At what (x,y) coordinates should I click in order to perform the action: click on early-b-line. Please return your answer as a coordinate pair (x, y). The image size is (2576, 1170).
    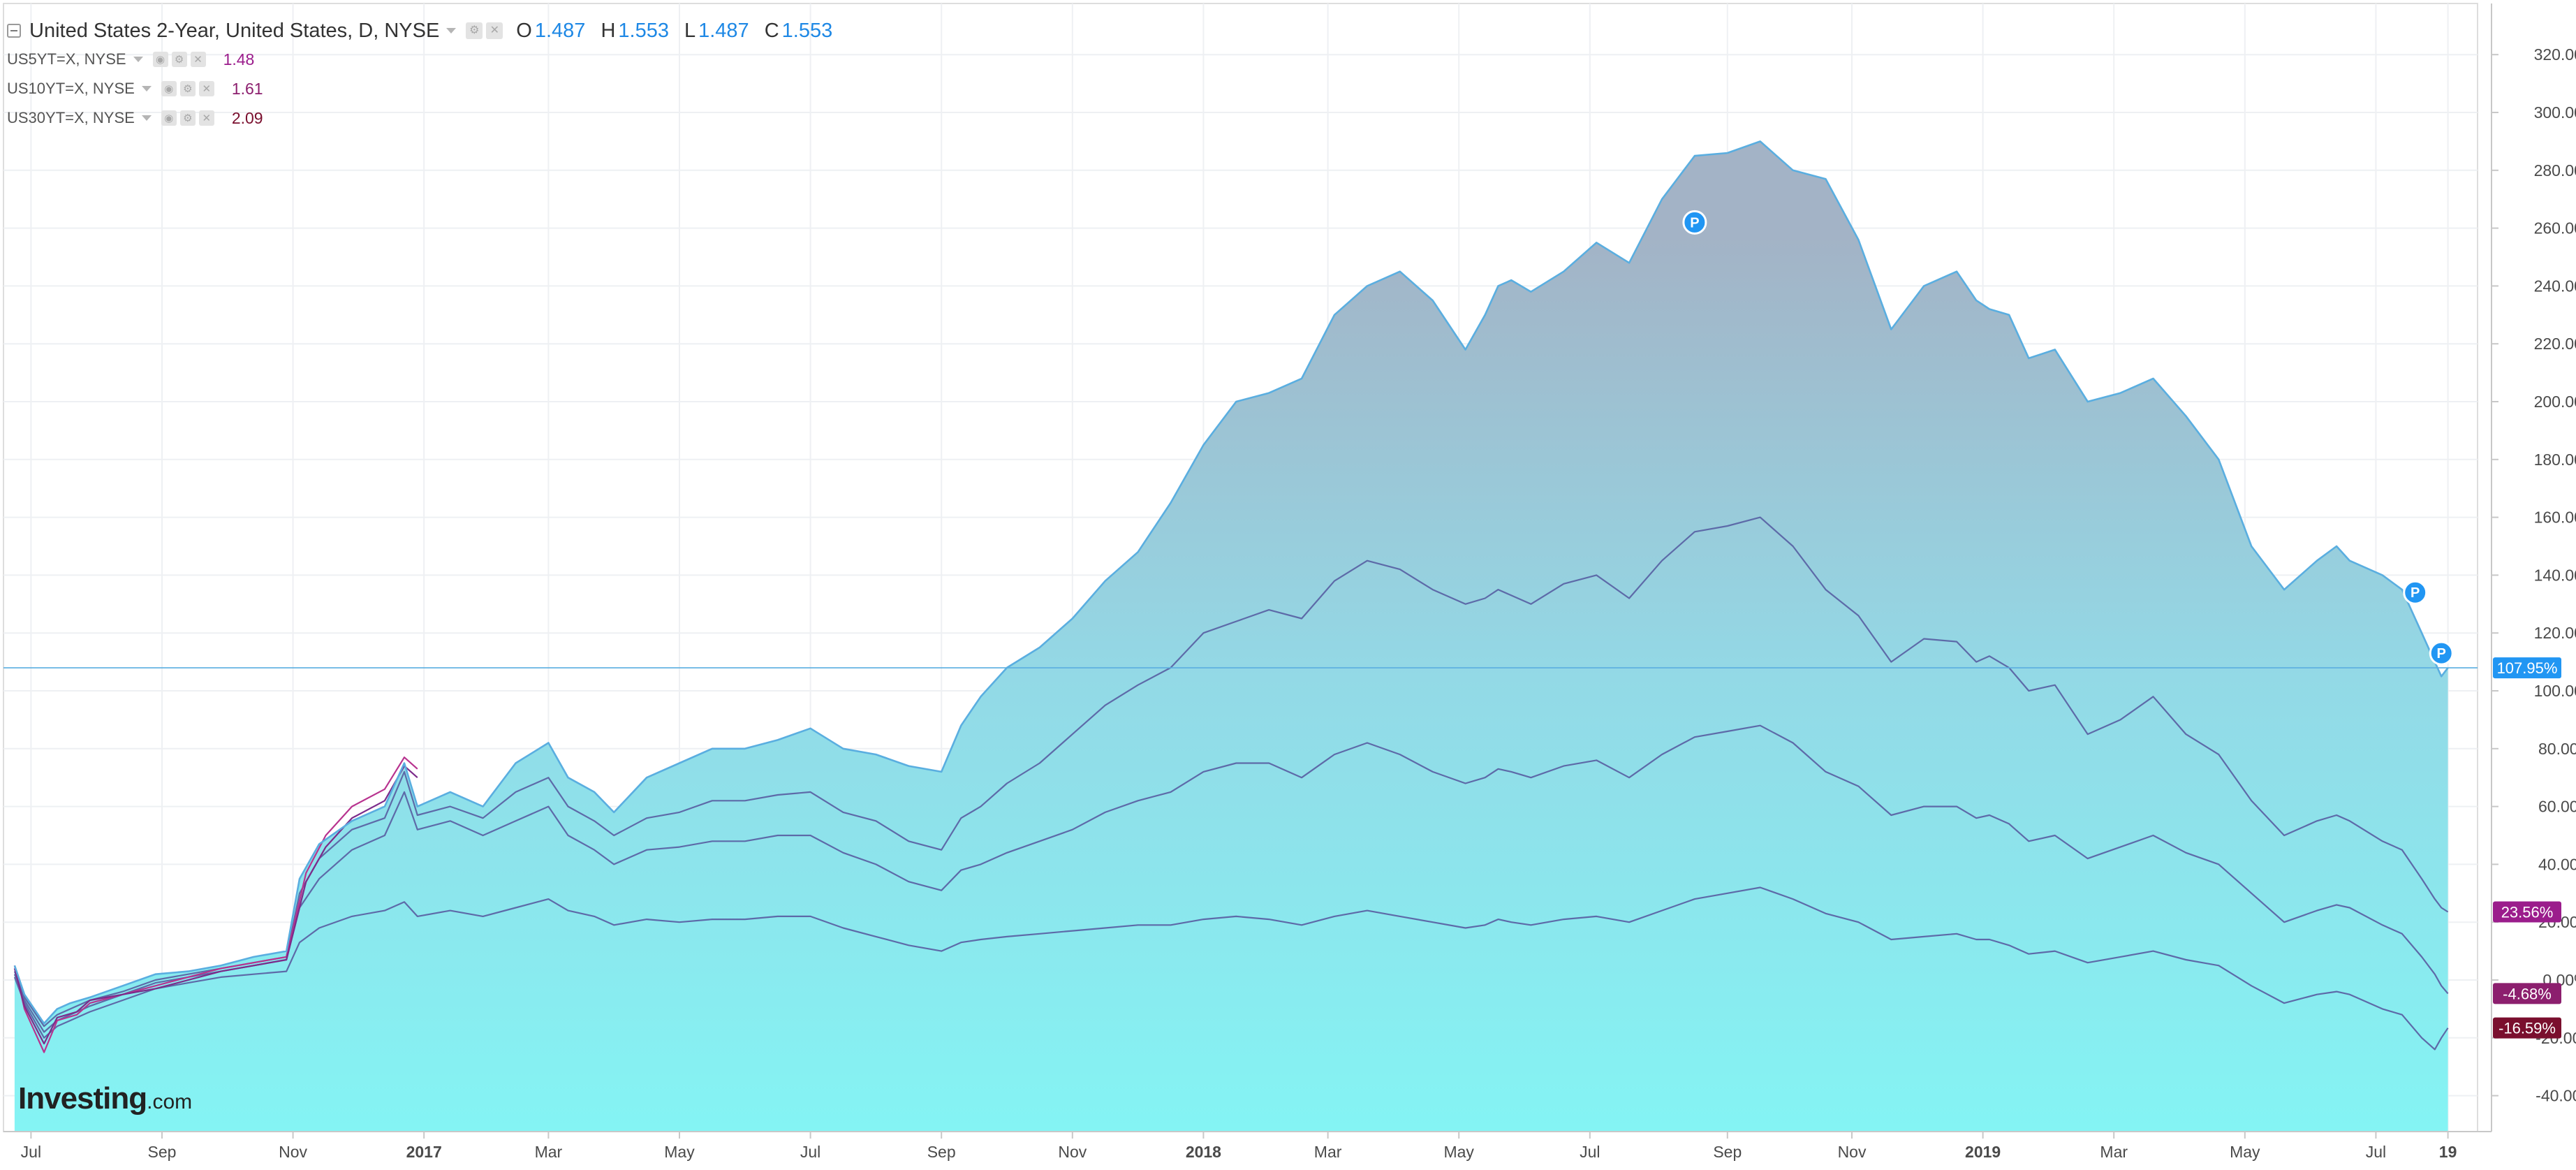
    Looking at the image, I should click on (215, 905).